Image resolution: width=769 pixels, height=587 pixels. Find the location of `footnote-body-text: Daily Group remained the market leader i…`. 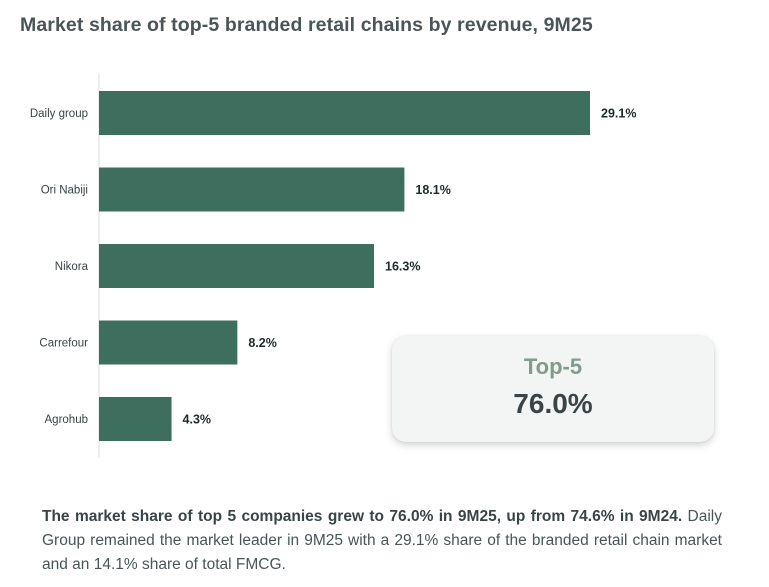

footnote-body-text: Daily Group remained the market leader i… is located at coordinates (382, 540).